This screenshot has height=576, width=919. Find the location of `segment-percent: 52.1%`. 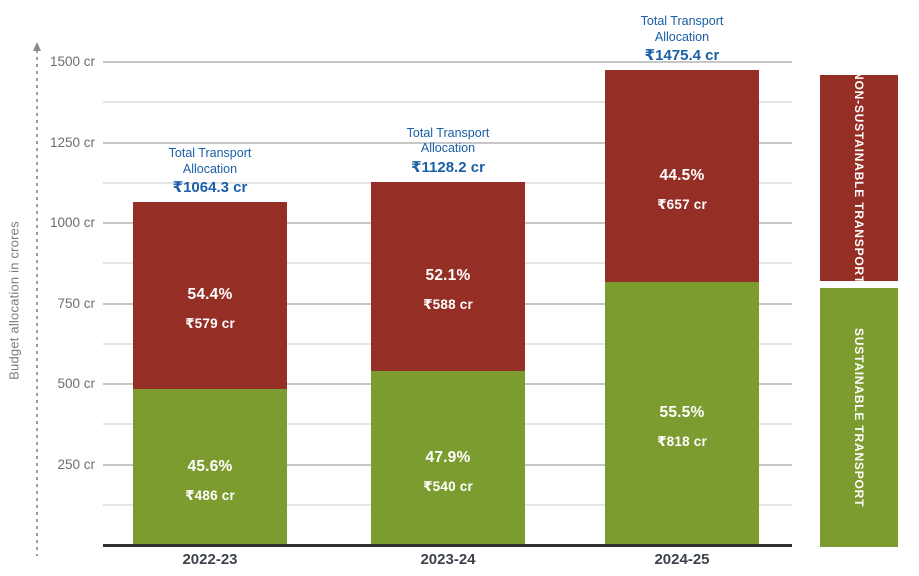

segment-percent: 52.1% is located at coordinates (448, 276).